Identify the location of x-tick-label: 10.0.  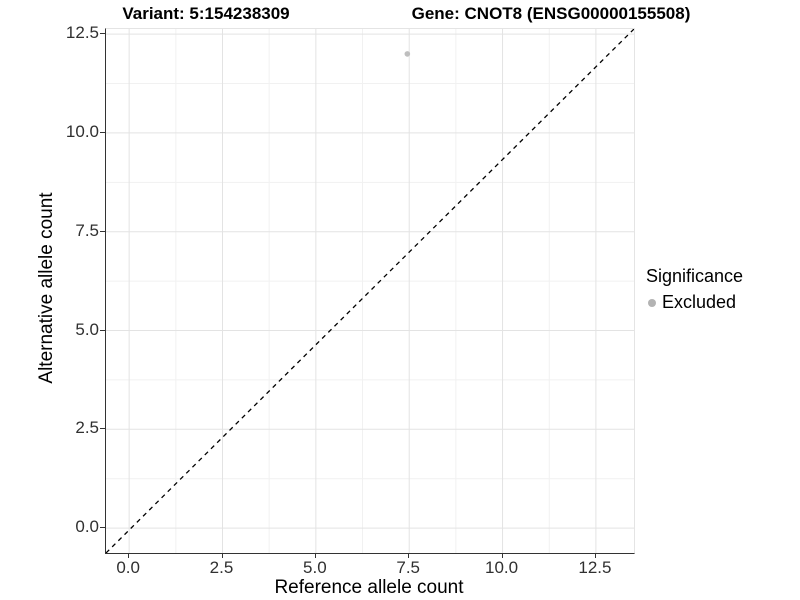
(502, 567).